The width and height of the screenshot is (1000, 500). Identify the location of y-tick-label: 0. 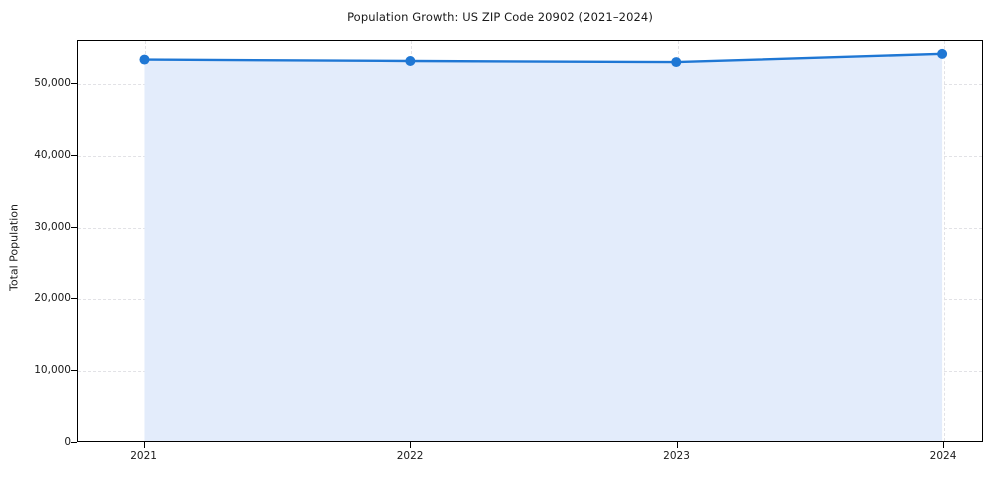
(67, 442).